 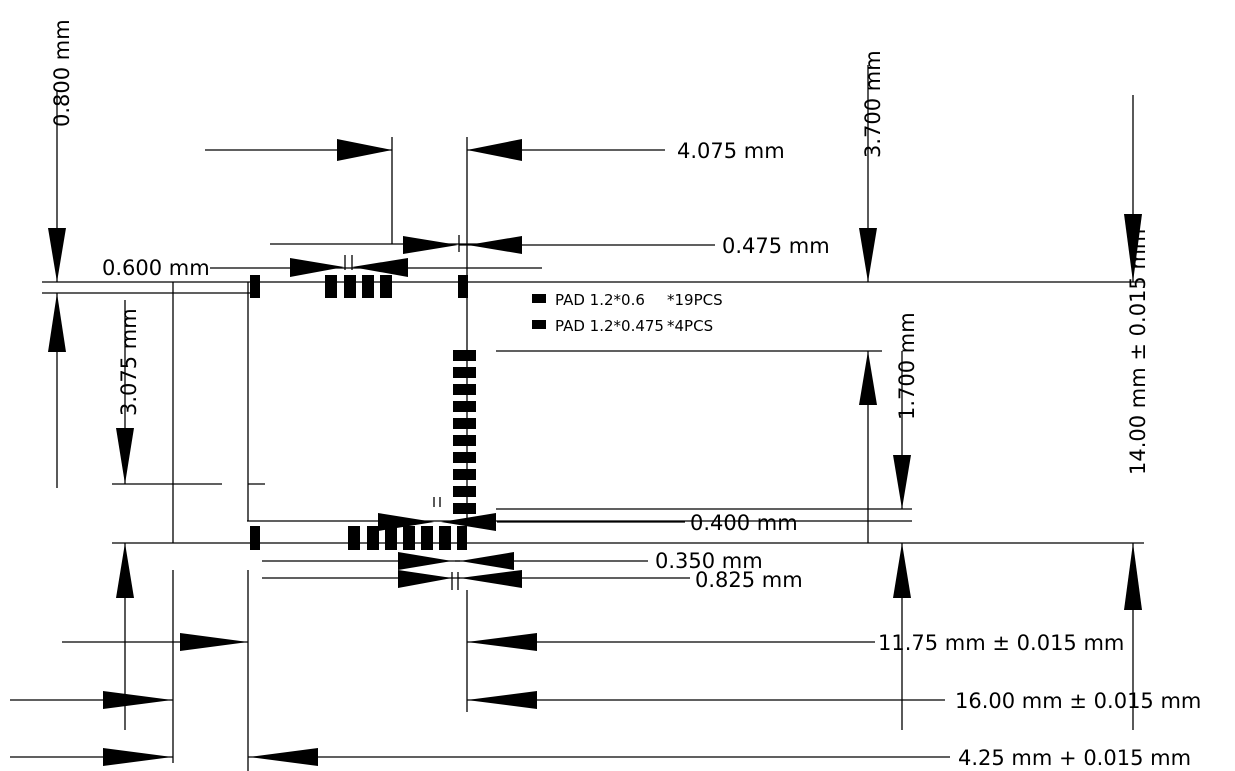 I want to click on legend: PAD 1.2*0.6 *19PCS PAD 1.2*0.475 *4PCS, so click(x=627, y=313).